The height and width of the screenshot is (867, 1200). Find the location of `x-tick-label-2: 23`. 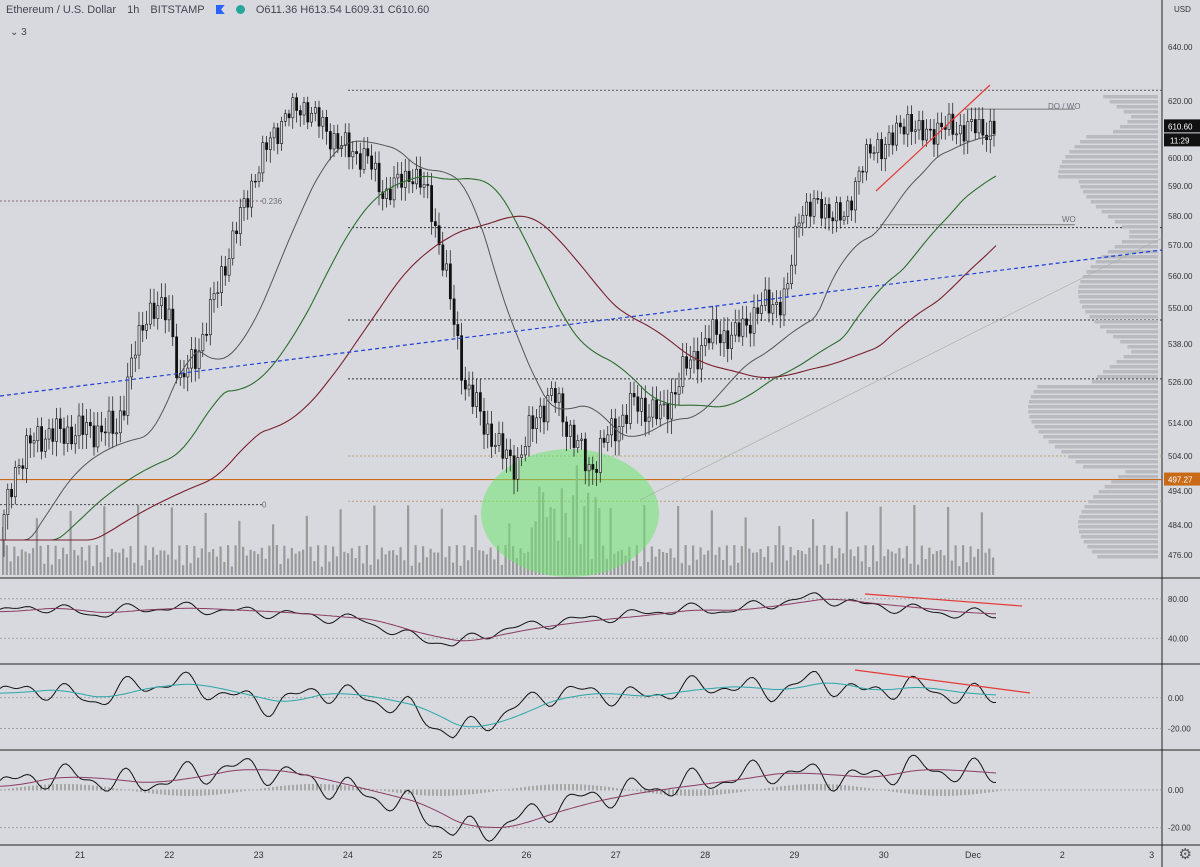

x-tick-label-2: 23 is located at coordinates (259, 855).